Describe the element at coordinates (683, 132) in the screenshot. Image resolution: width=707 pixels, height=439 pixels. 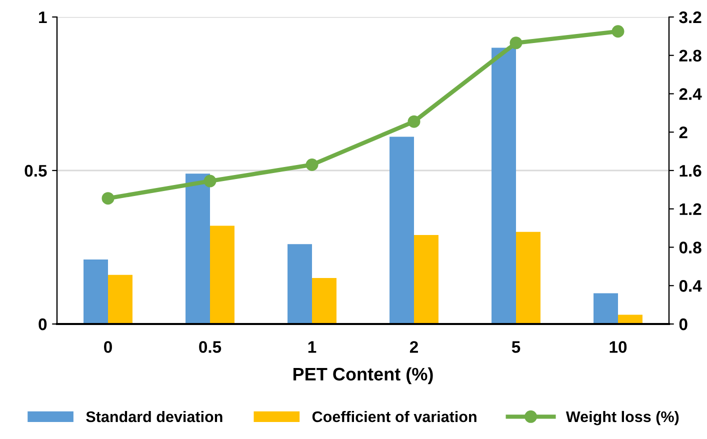
I see `y2-tick-label: 2` at that location.